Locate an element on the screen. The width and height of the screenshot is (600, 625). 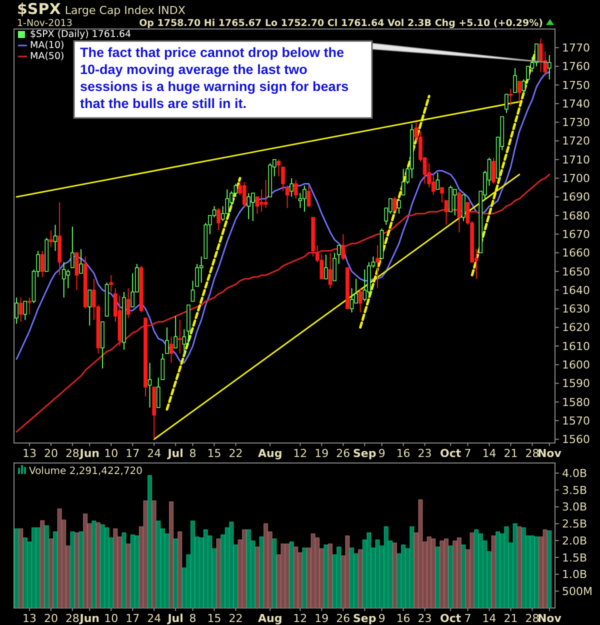
chart-subtitle: 1-Nov-2013 is located at coordinates (44, 23).